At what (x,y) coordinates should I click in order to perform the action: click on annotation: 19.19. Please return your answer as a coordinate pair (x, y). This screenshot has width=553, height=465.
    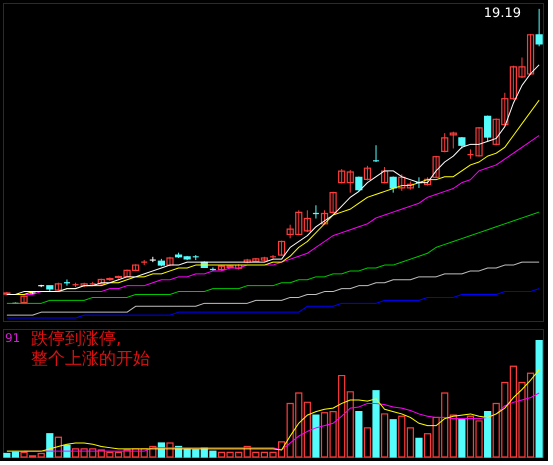
    Looking at the image, I should click on (502, 13).